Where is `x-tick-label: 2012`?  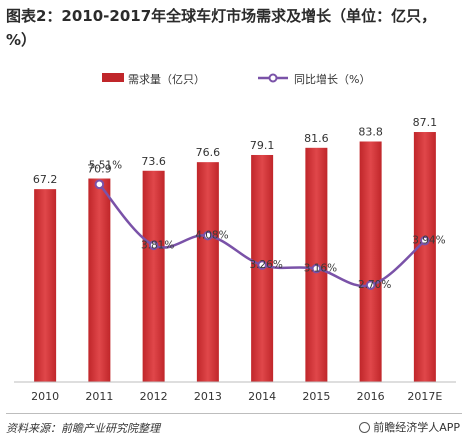 x-tick-label: 2012 is located at coordinates (154, 396).